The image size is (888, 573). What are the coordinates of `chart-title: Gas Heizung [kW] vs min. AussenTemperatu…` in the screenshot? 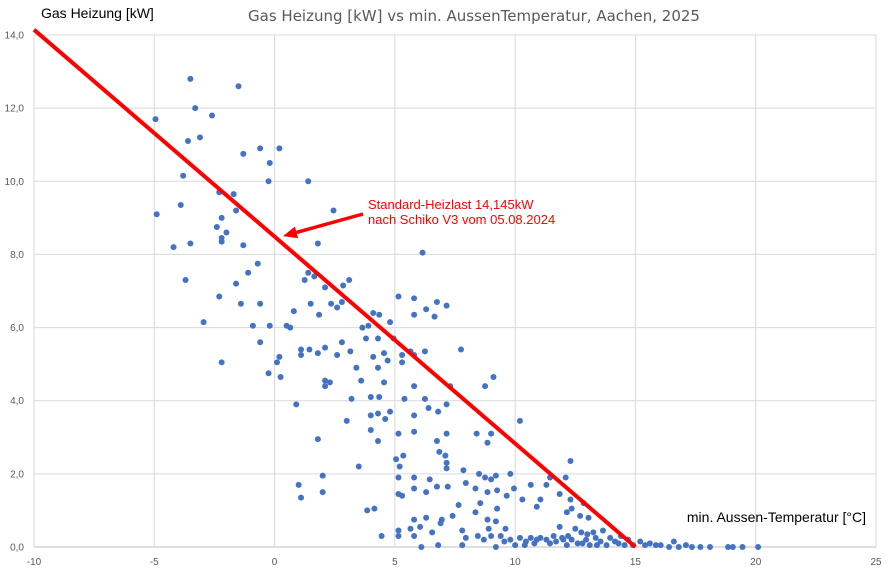 It's located at (474, 16).